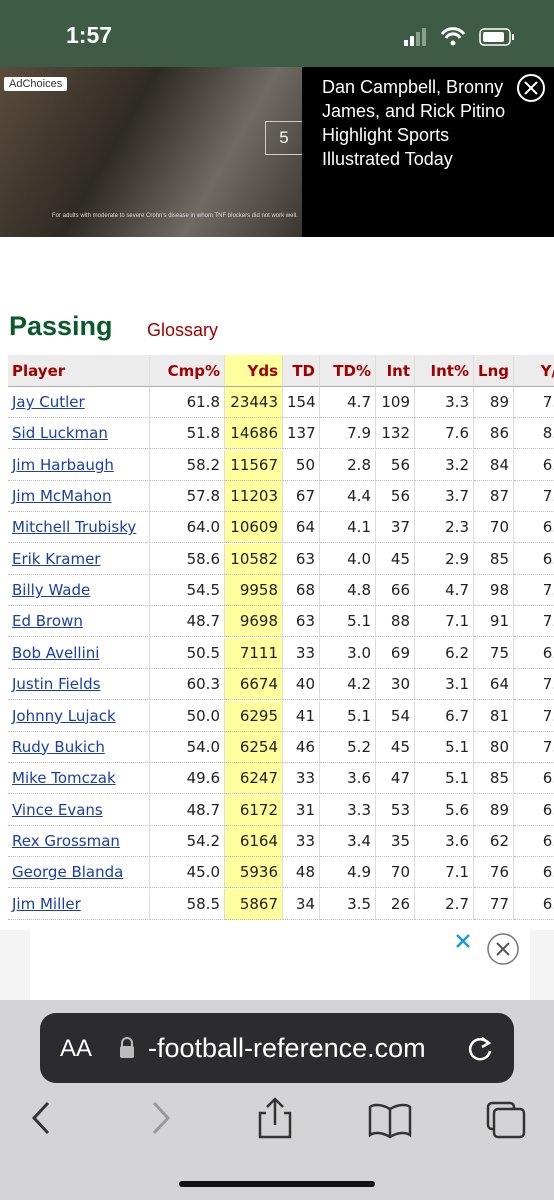  I want to click on url: -football-reference.com, so click(287, 1048).